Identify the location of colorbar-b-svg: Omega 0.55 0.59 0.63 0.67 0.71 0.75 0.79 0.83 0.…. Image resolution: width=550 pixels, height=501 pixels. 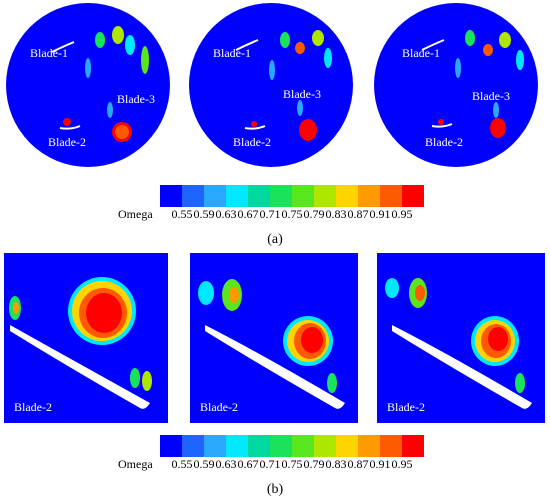
(271, 453).